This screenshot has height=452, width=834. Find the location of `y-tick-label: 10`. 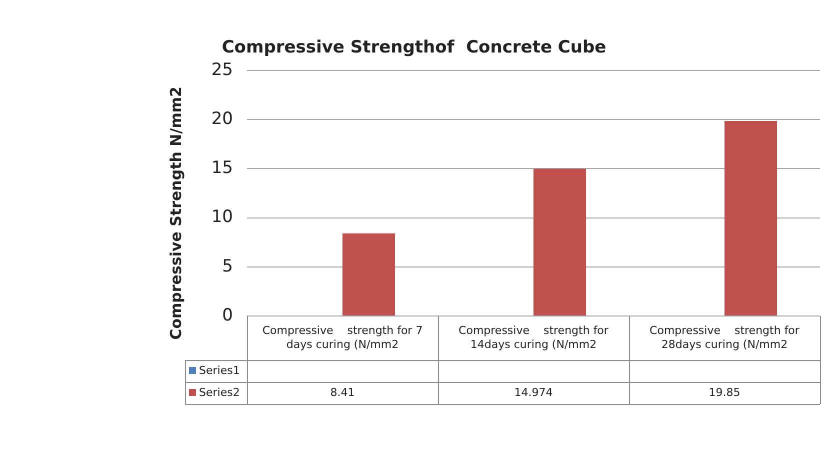

y-tick-label: 10 is located at coordinates (222, 217).